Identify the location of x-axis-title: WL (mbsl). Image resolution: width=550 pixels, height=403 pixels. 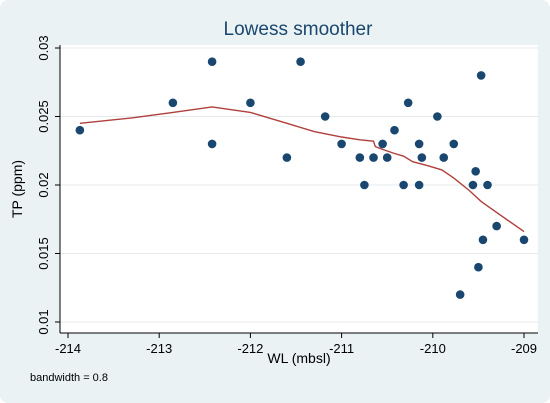
(298, 358).